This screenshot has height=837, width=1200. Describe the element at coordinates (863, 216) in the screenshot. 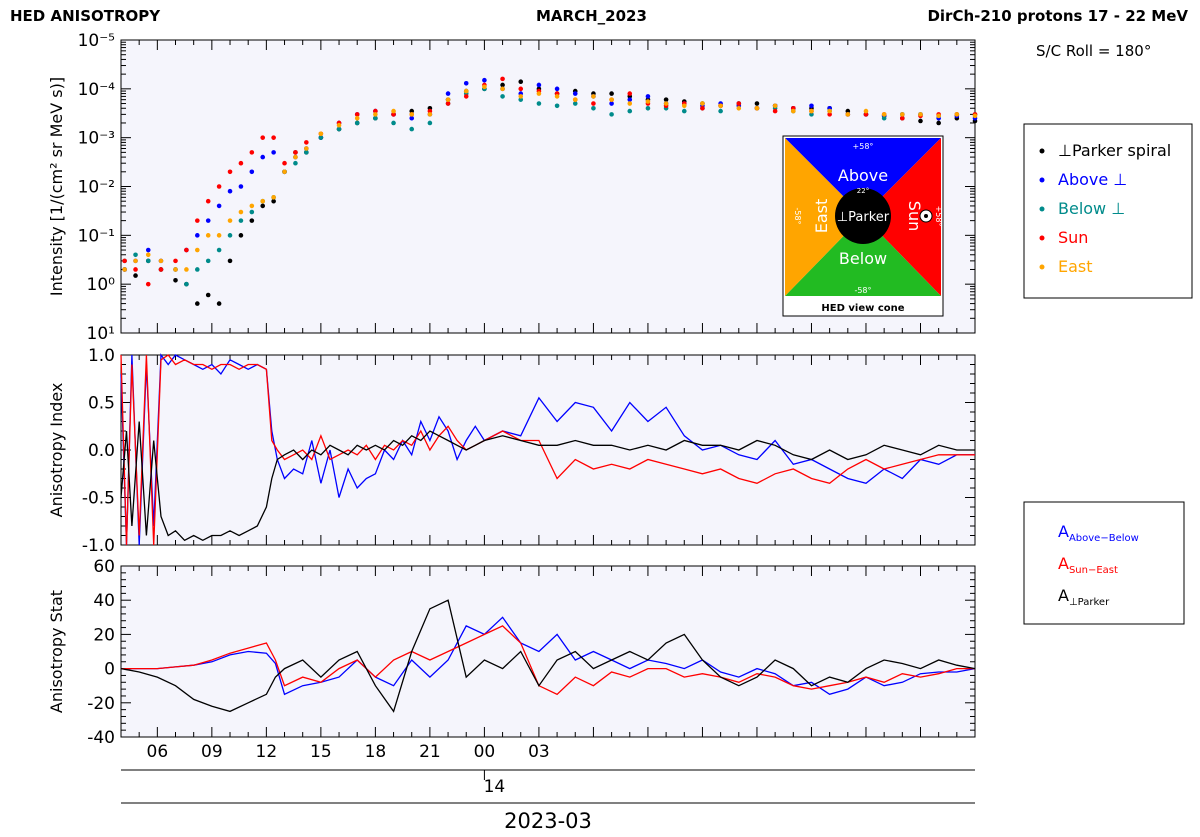

I see `cone-center-circle` at that location.